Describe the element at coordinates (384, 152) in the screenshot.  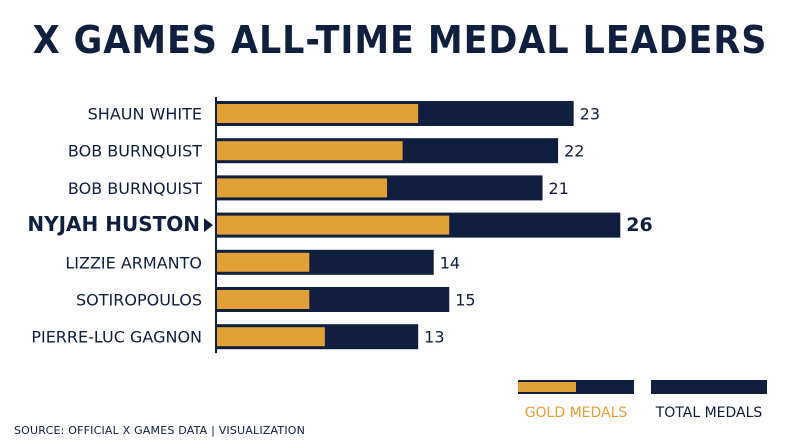
I see `gold-value-label: 12` at that location.